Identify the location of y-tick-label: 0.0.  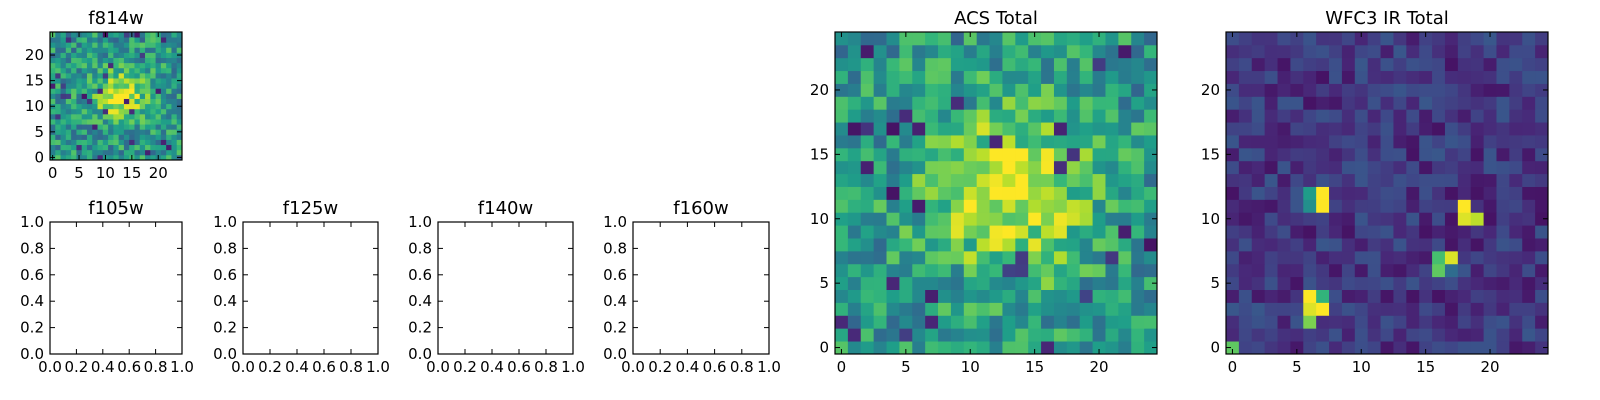
(225, 354).